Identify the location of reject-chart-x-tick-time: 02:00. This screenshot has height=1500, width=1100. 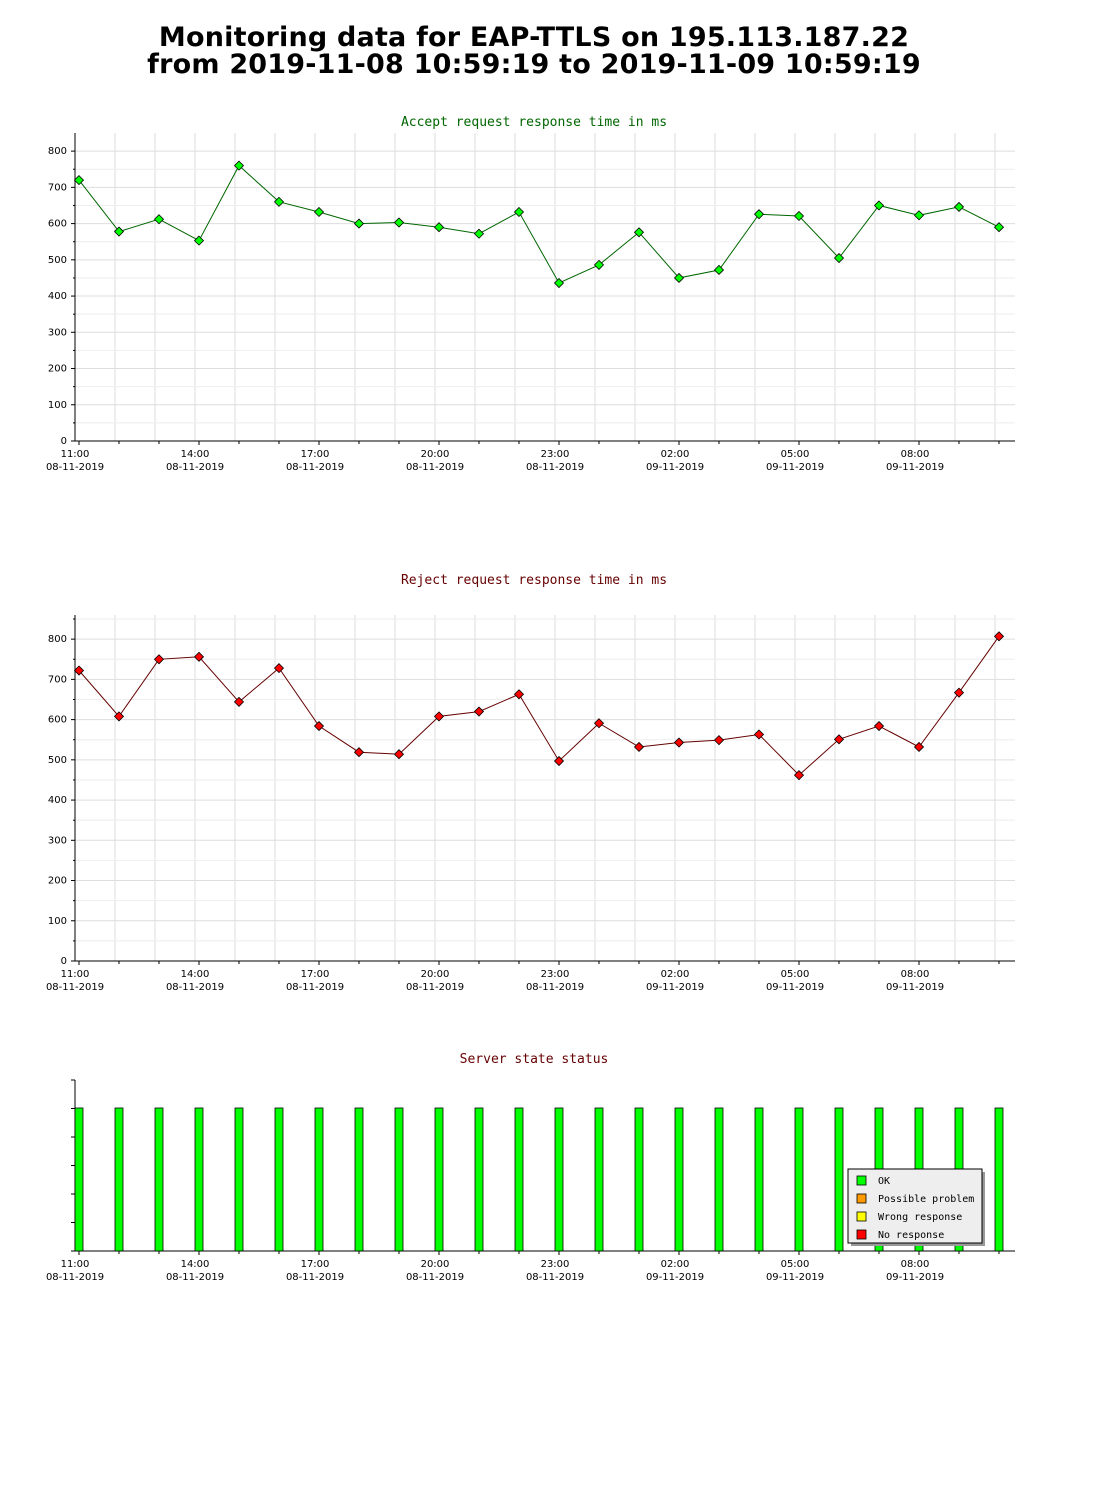
(675, 974).